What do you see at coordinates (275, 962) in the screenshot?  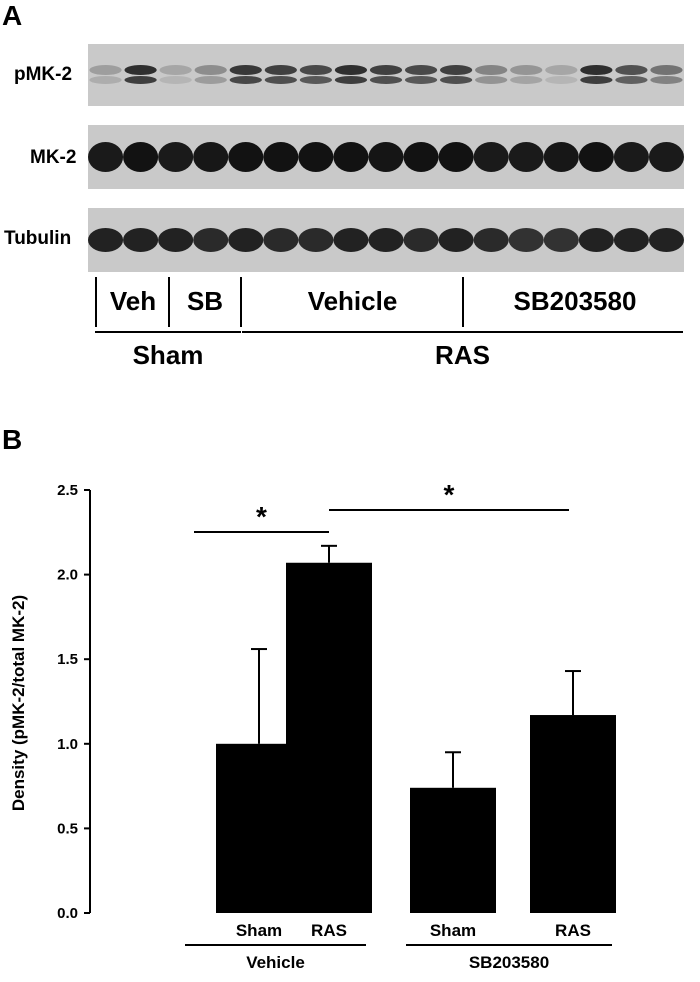 I see `x-group-label: Vehicle` at bounding box center [275, 962].